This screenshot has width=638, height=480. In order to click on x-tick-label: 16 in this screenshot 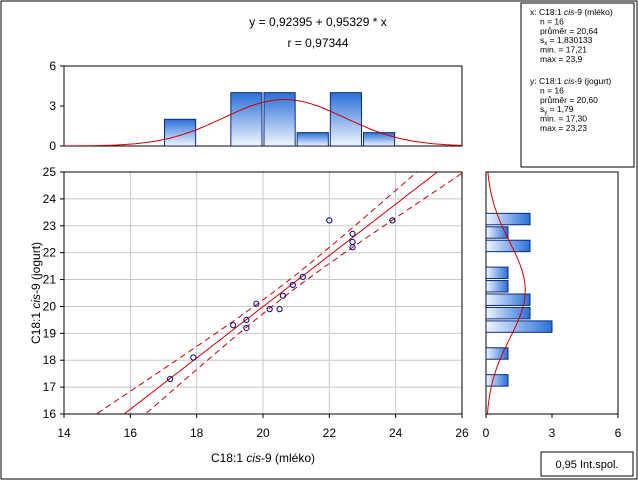, I will do `click(131, 433)`.